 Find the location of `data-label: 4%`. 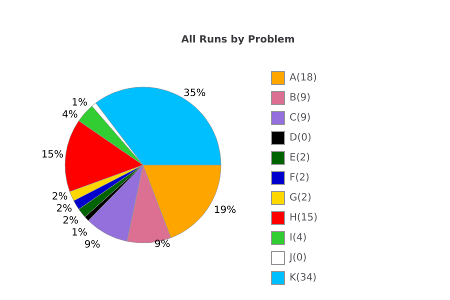

data-label: 4% is located at coordinates (70, 114).